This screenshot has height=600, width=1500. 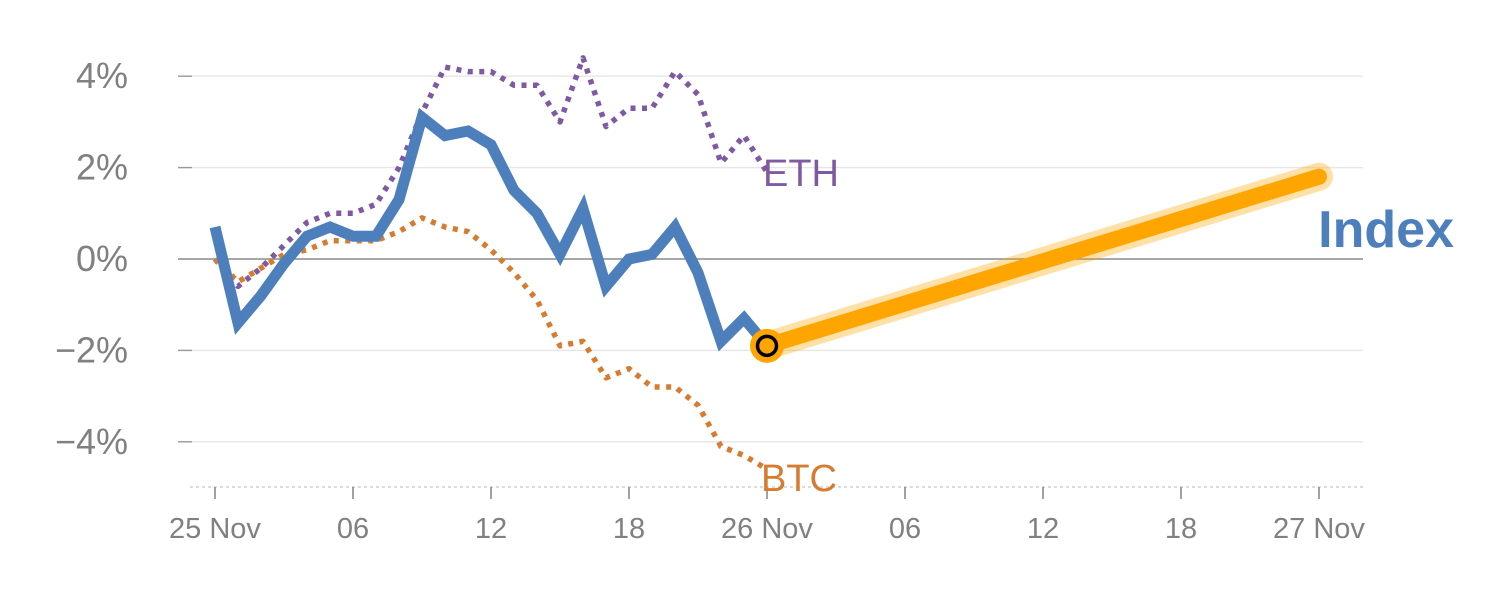 I want to click on btc-label: BTC, so click(x=799, y=479).